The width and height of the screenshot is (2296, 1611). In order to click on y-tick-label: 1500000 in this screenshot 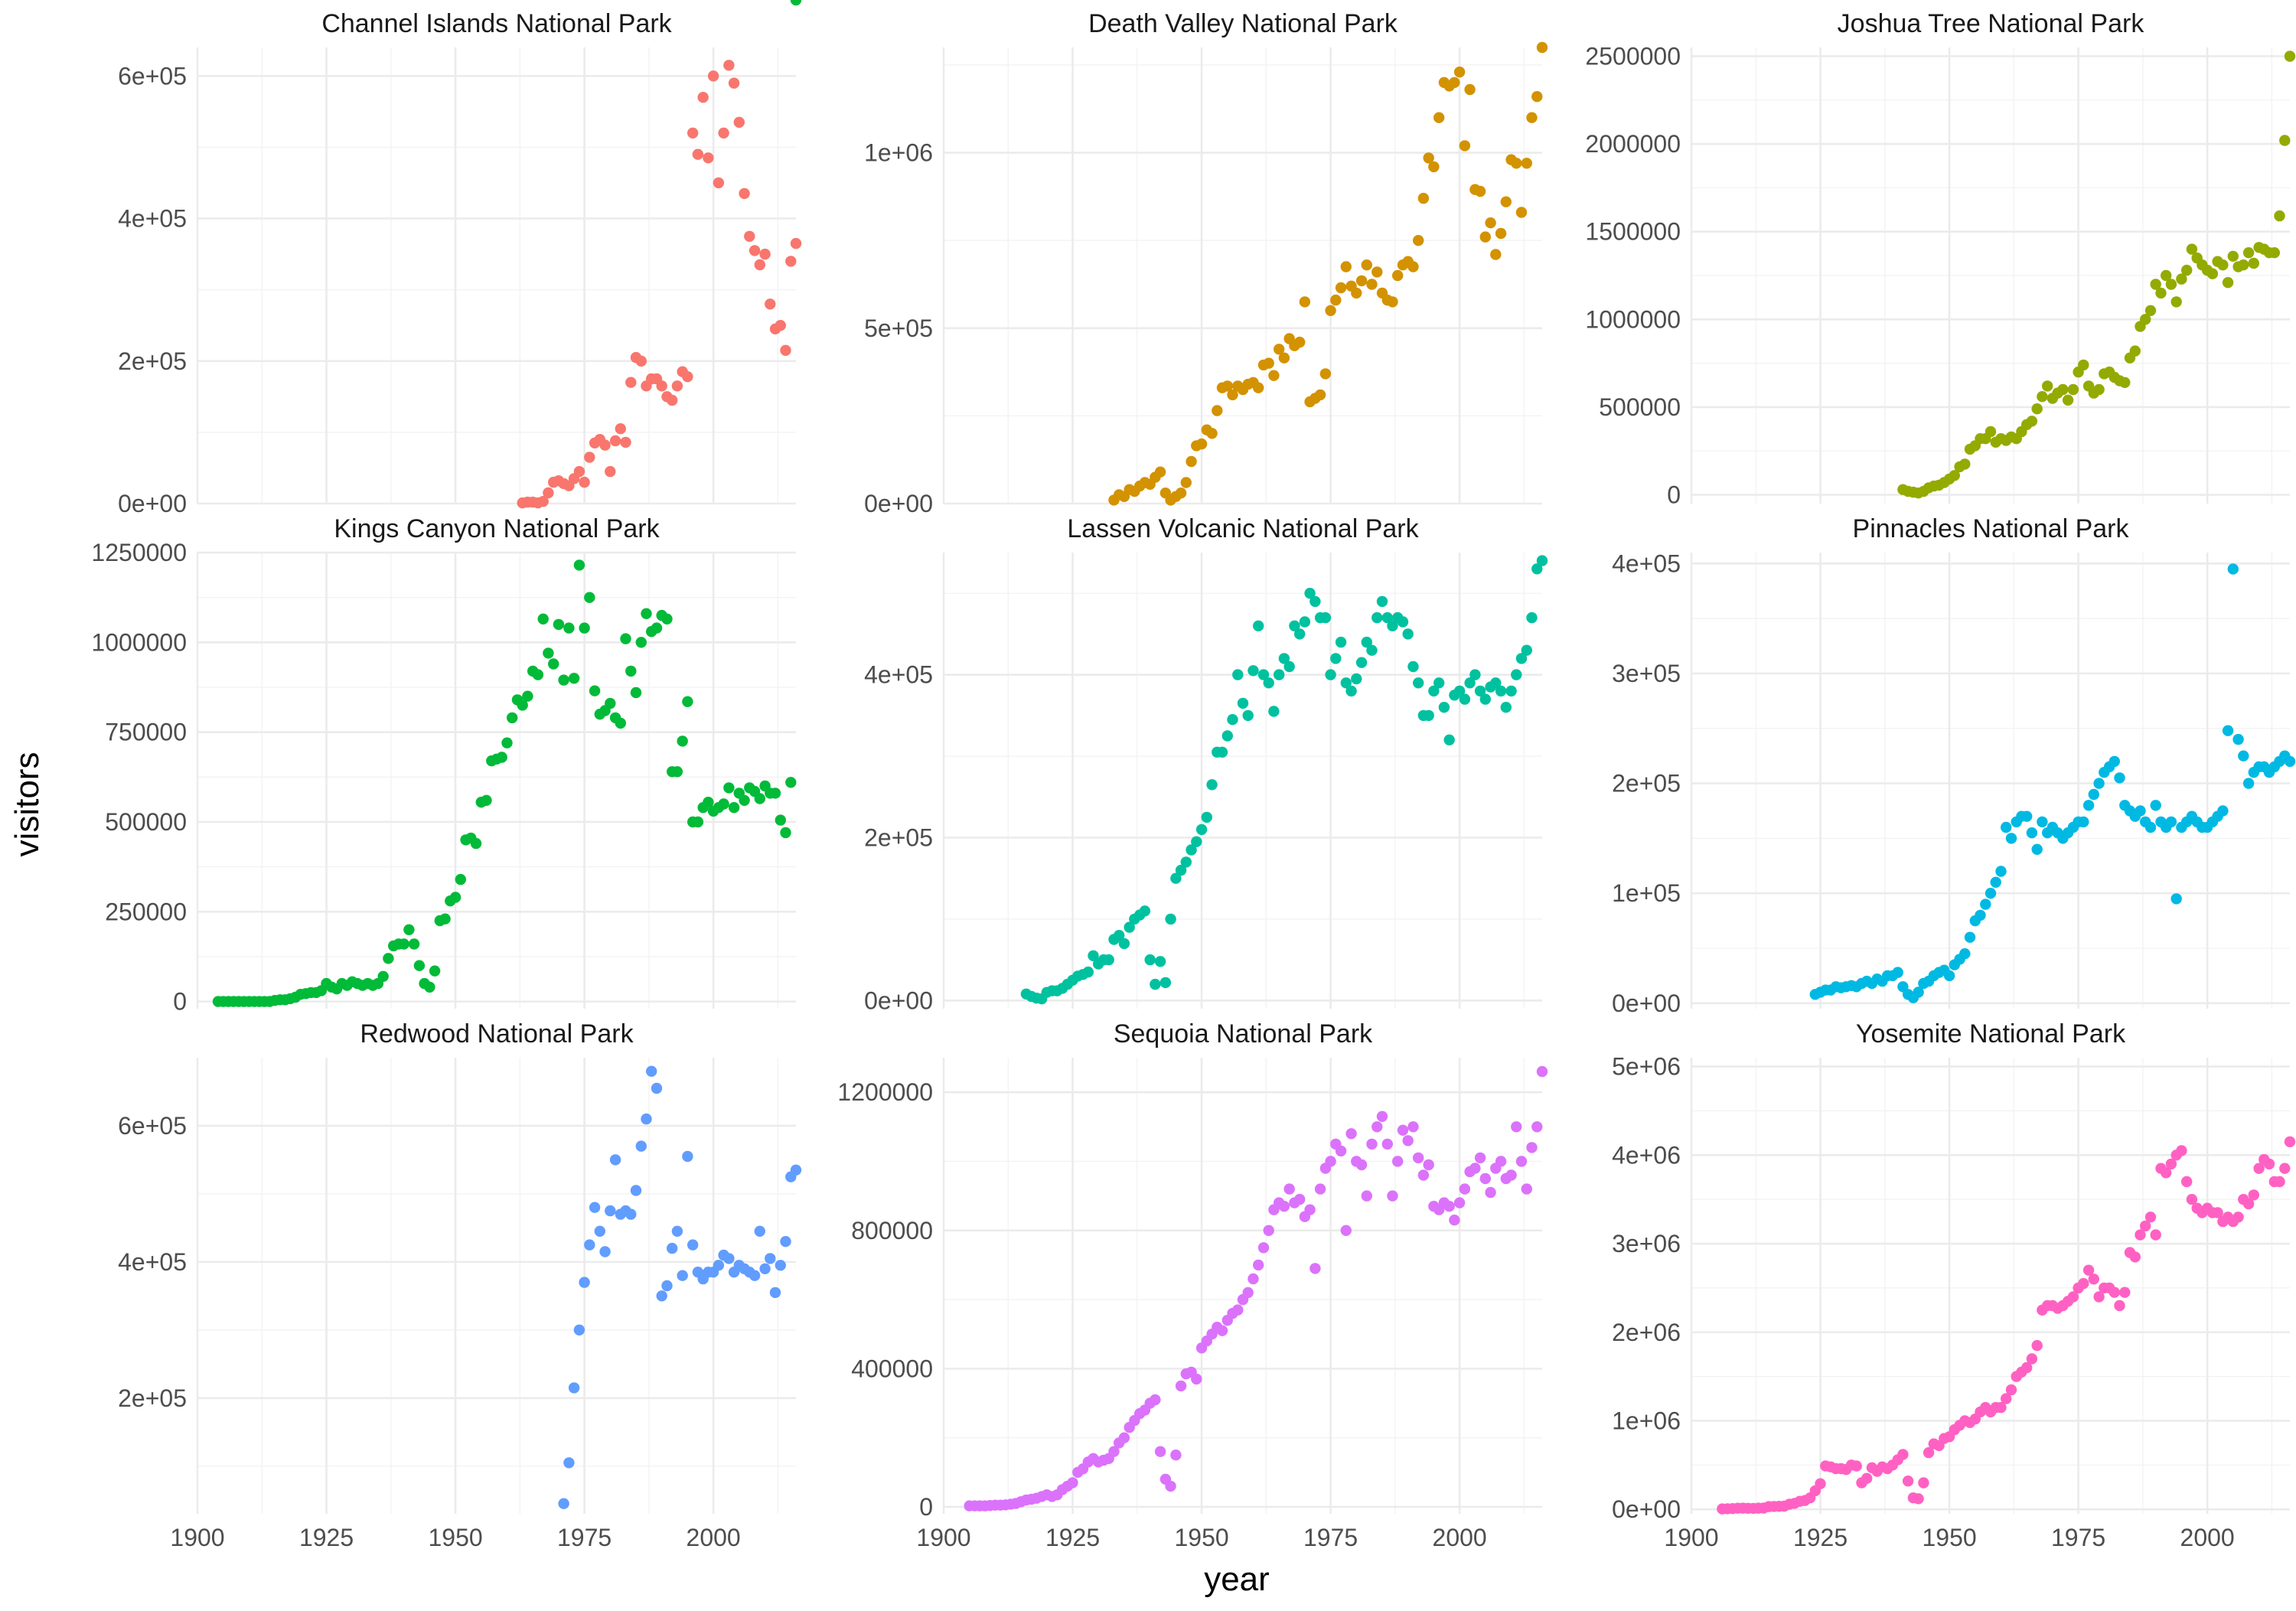, I will do `click(1633, 232)`.